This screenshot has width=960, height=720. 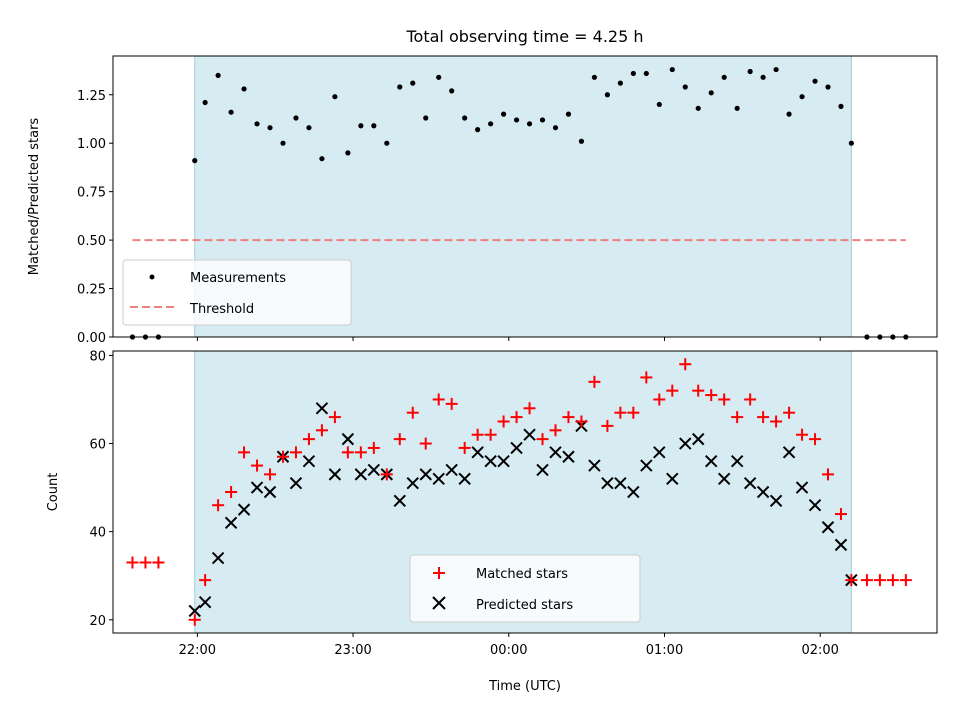 I want to click on legend-threshold-label: Threshold, so click(x=221, y=309).